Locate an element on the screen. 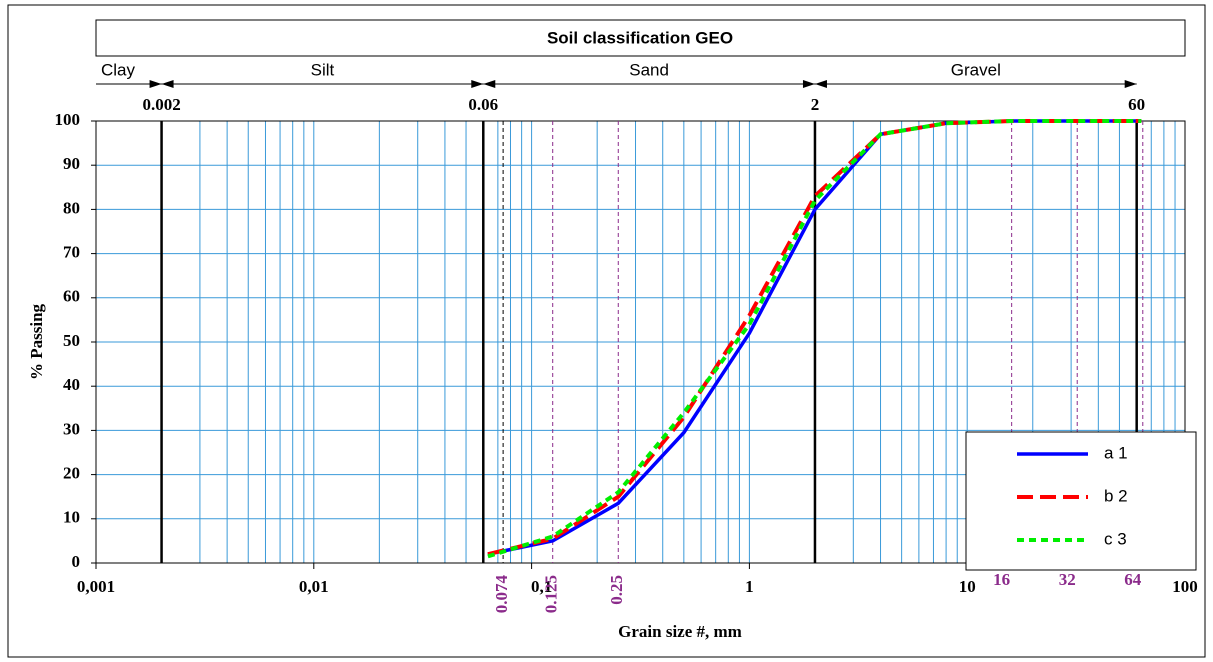 This screenshot has width=1213, height=662. y-tick-label: 50 is located at coordinates (71, 340).